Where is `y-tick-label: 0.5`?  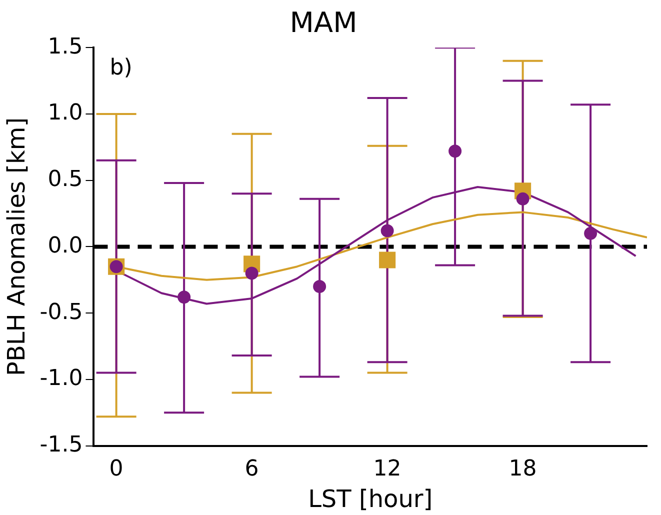 y-tick-label: 0.5 is located at coordinates (65, 179).